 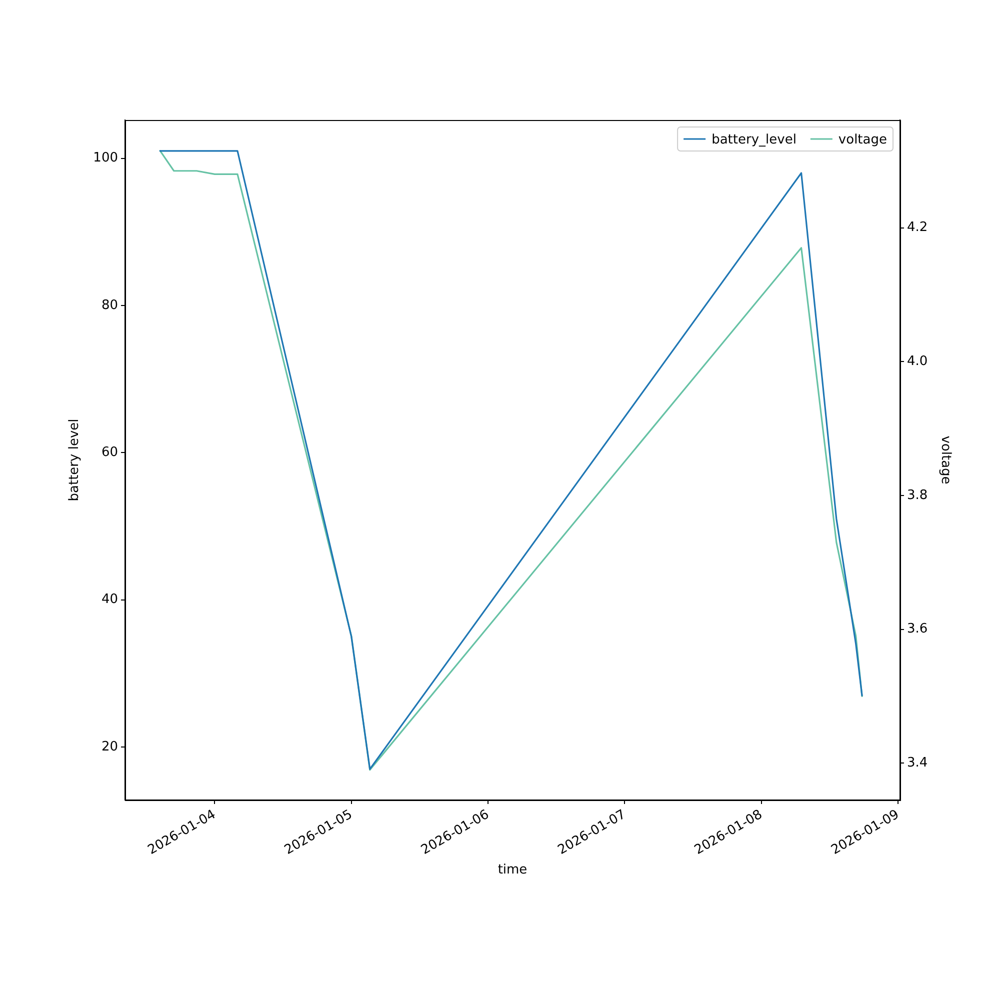 I want to click on y2-tick-label: 3.4, so click(x=917, y=763).